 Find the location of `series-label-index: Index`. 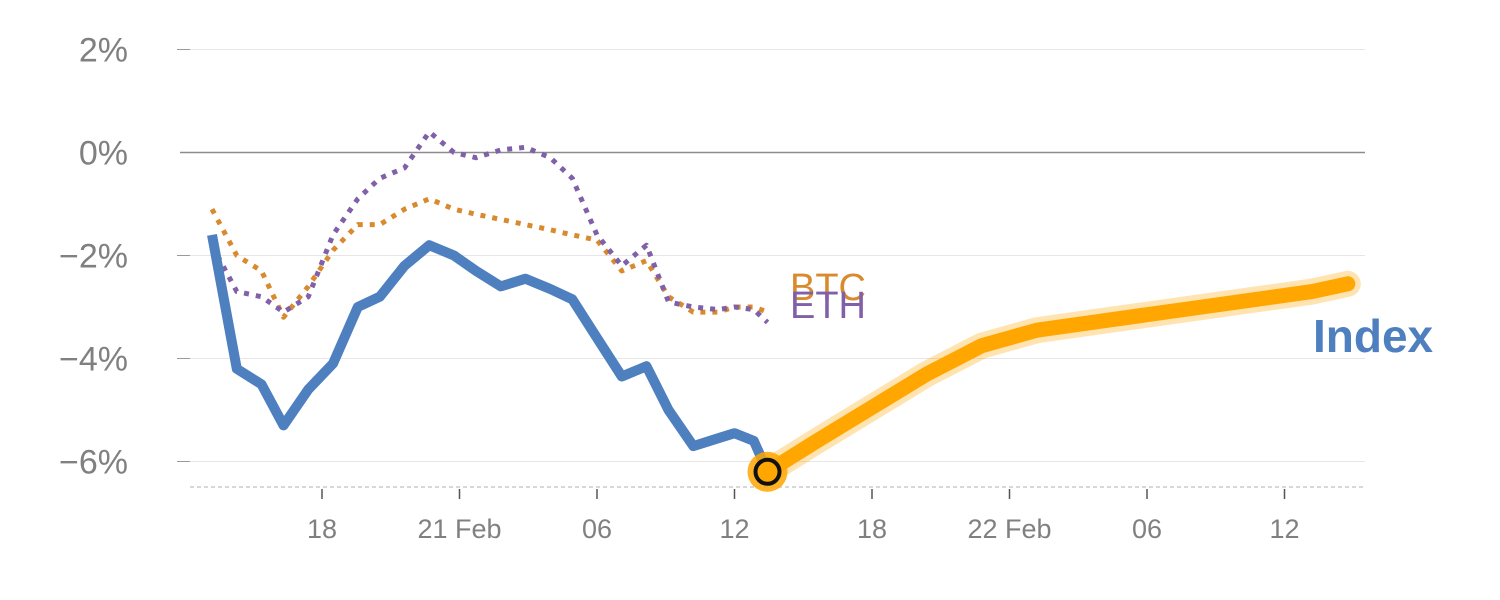

series-label-index: Index is located at coordinates (1373, 336).